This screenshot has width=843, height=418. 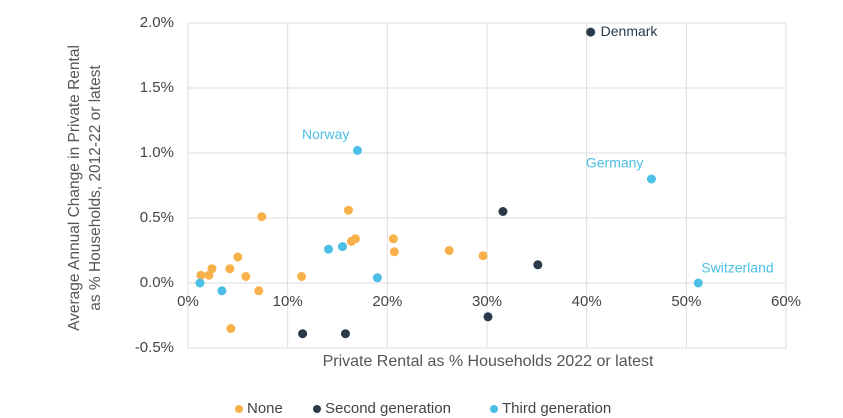 What do you see at coordinates (615, 163) in the screenshot?
I see `point-label: Germany` at bounding box center [615, 163].